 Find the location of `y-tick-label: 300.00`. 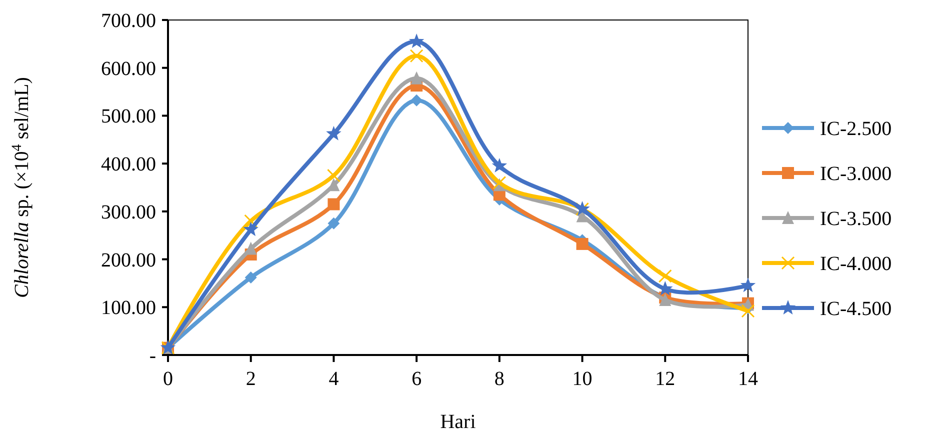

y-tick-label: 300.00 is located at coordinates (128, 212).